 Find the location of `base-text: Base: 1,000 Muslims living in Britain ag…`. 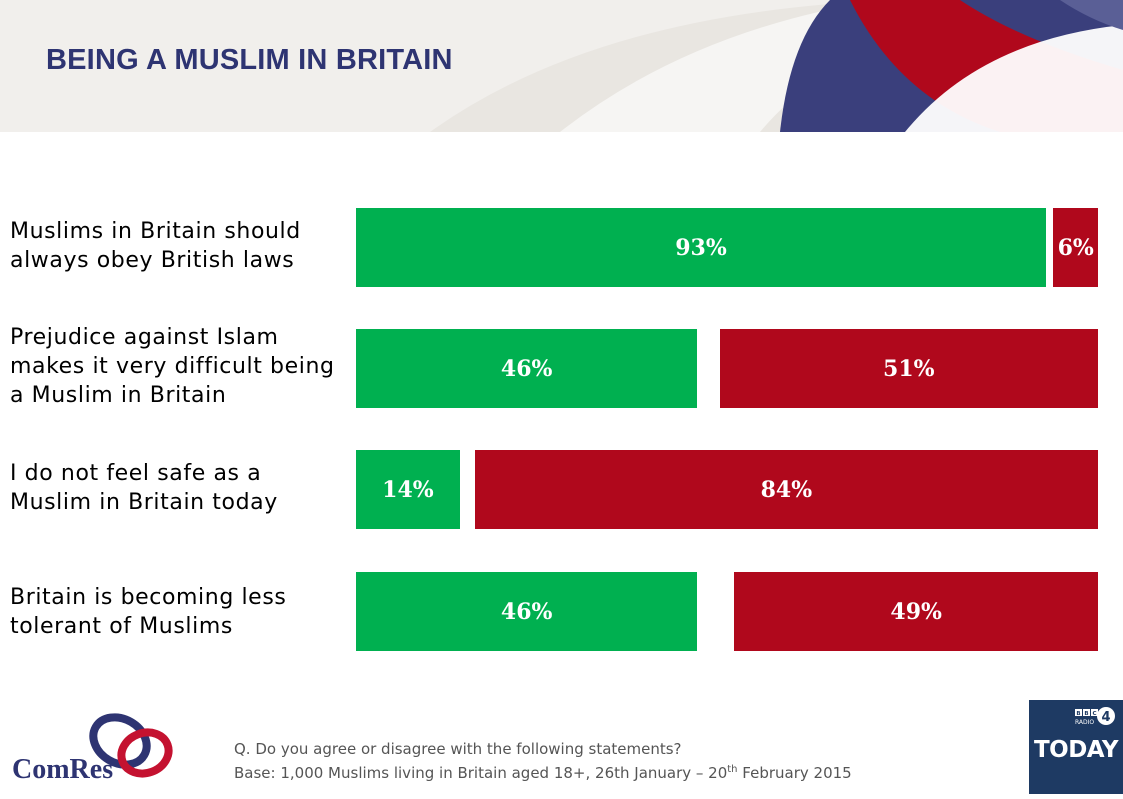

base-text: Base: 1,000 Muslims living in Britain ag… is located at coordinates (543, 773).